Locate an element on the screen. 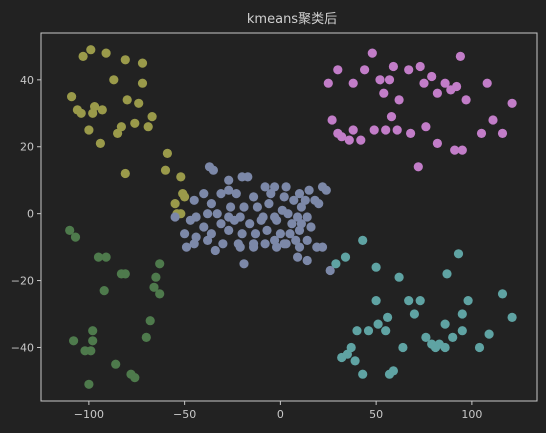 This screenshot has height=433, width=546. x-tick-label: 0 is located at coordinates (280, 414).